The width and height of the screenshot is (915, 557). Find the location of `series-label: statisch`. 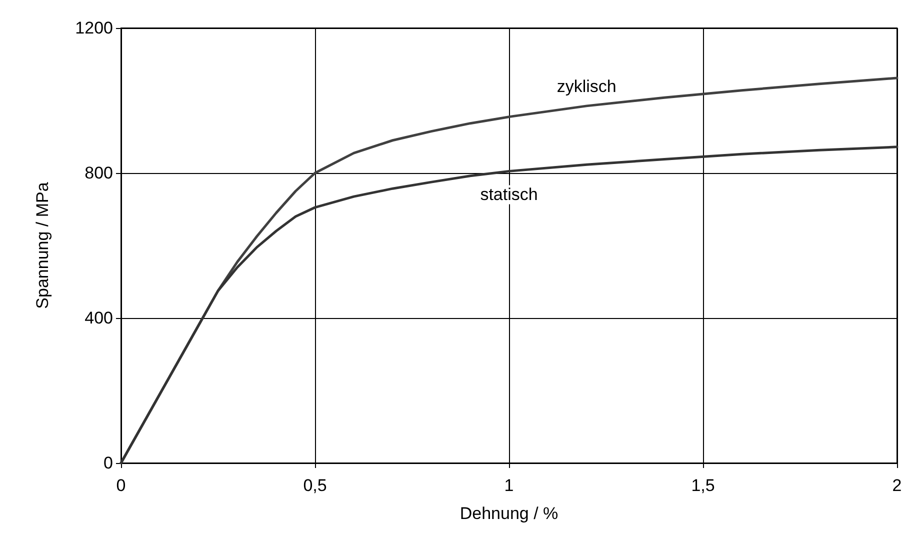

series-label: statisch is located at coordinates (509, 194).